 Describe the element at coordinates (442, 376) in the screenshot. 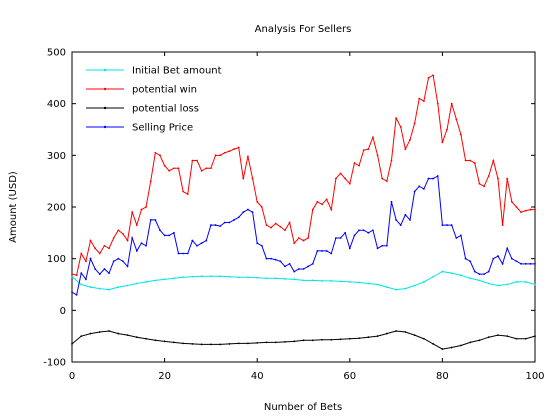

I see `x-tick-label: 80` at that location.